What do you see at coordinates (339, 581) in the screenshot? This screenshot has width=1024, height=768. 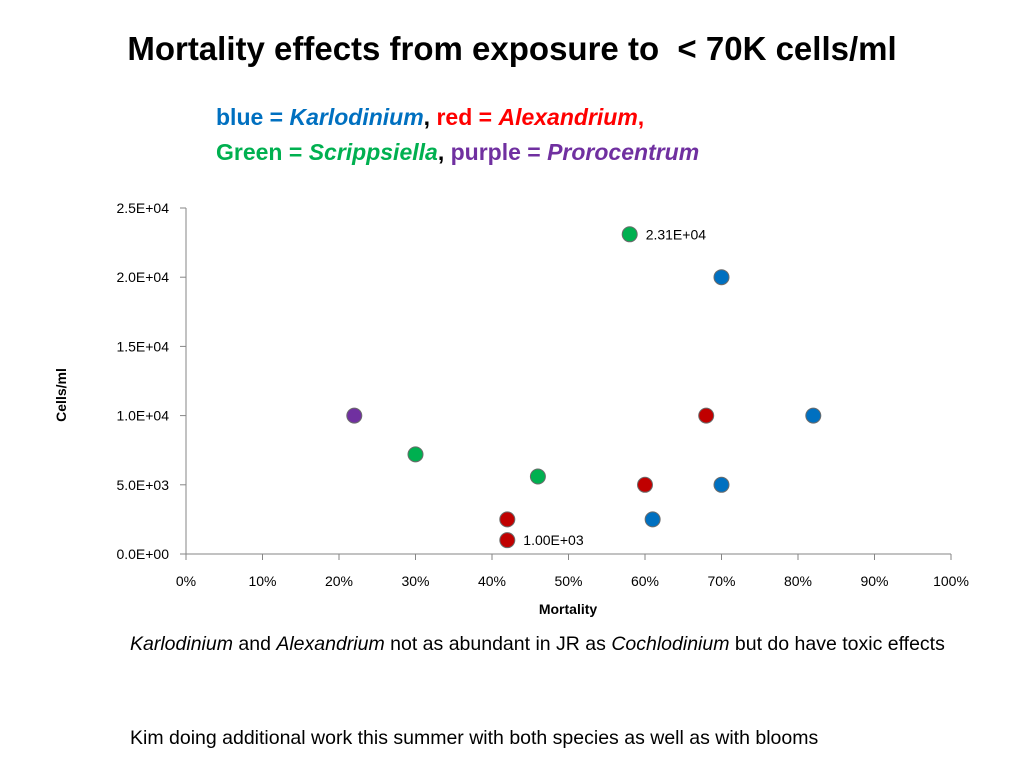 I see `x-tick-label: 20%` at bounding box center [339, 581].